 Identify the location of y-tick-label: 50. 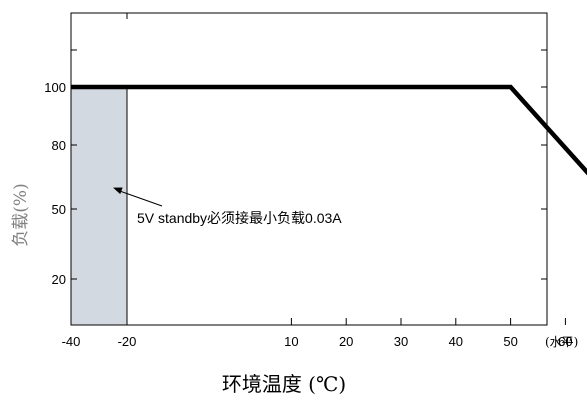
(59, 209).